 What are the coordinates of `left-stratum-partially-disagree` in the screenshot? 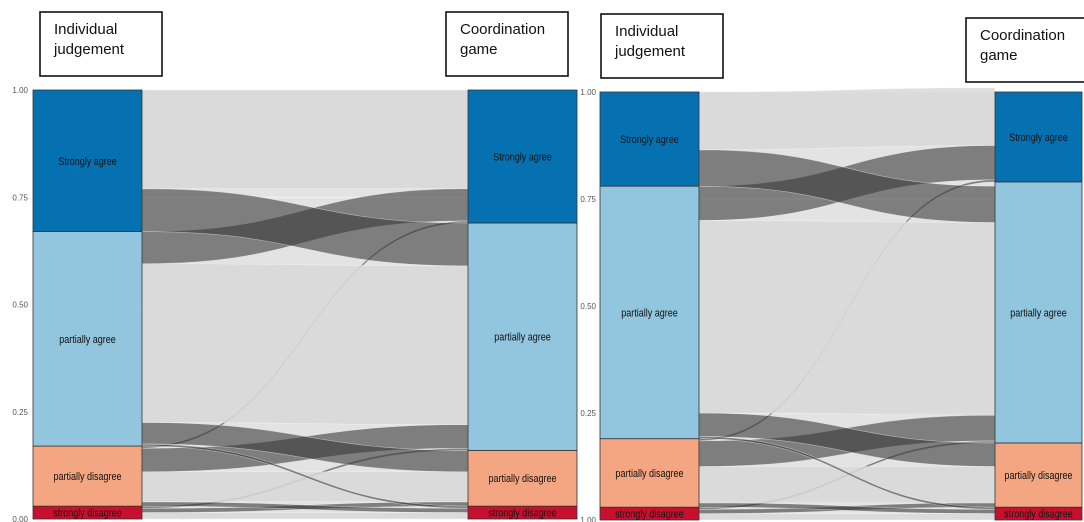 It's located at (649, 473).